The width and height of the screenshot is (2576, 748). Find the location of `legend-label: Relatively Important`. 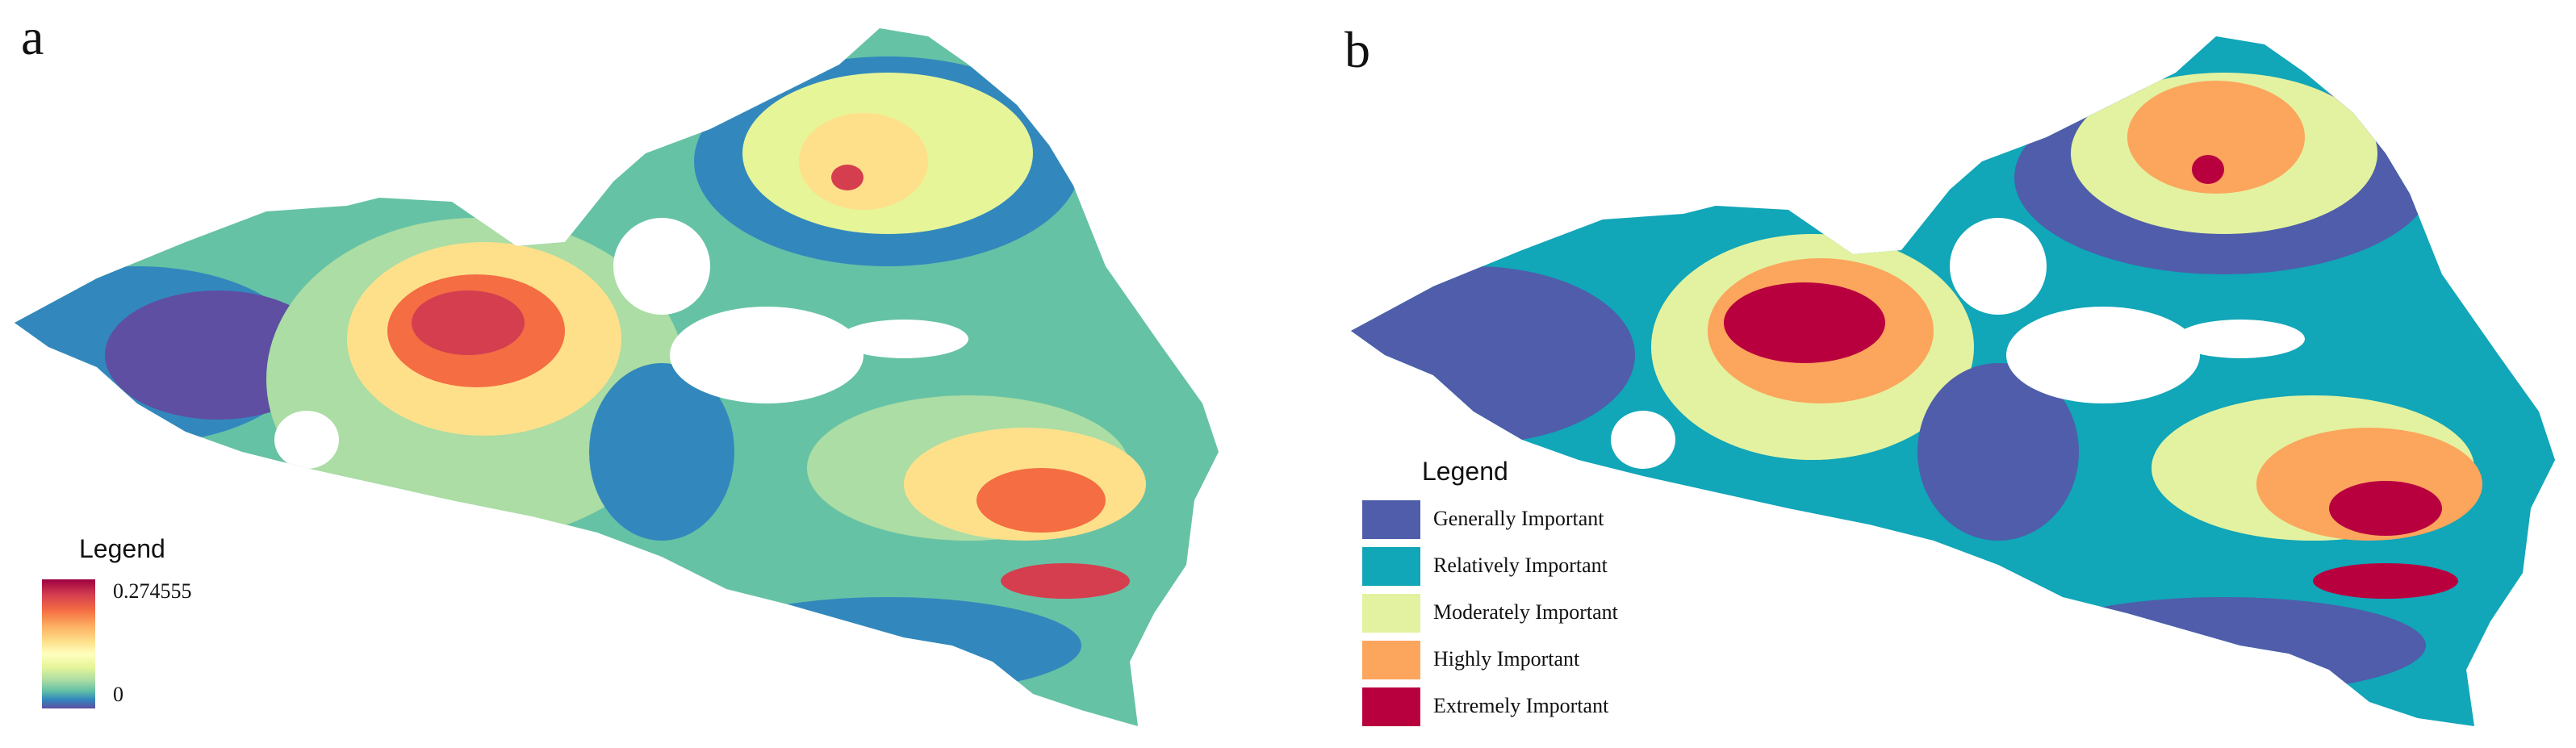

legend-label: Relatively Important is located at coordinates (1520, 565).